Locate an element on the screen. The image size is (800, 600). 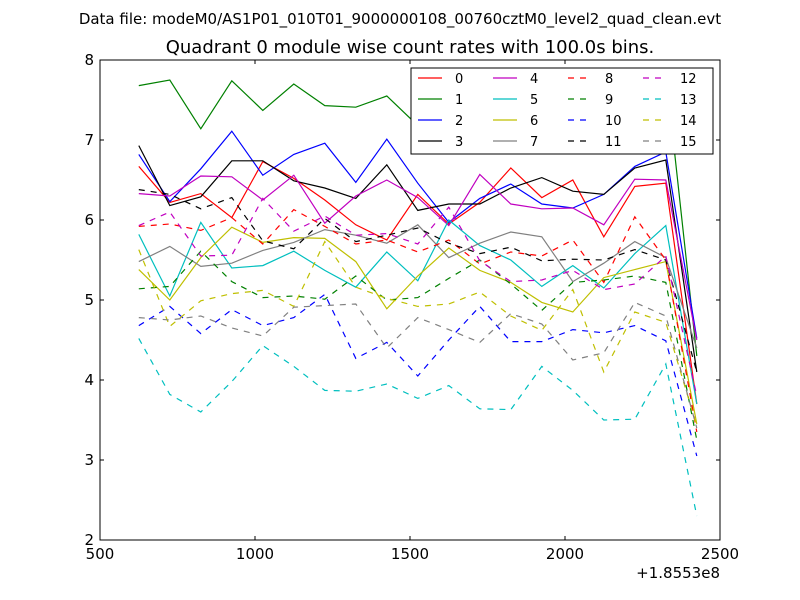
y-tick-label: 7 is located at coordinates (89, 140).